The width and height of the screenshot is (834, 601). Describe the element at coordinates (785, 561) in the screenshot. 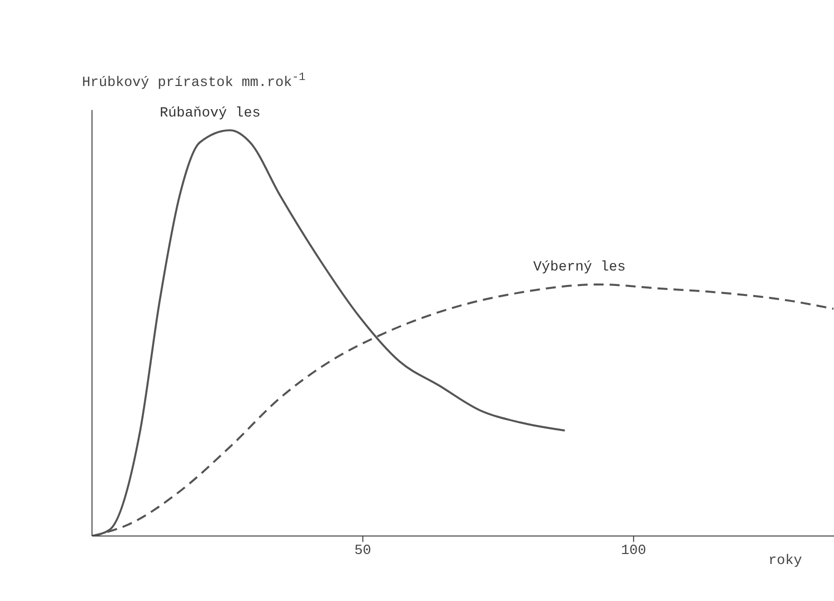

I see `x-axis-title: roky` at that location.